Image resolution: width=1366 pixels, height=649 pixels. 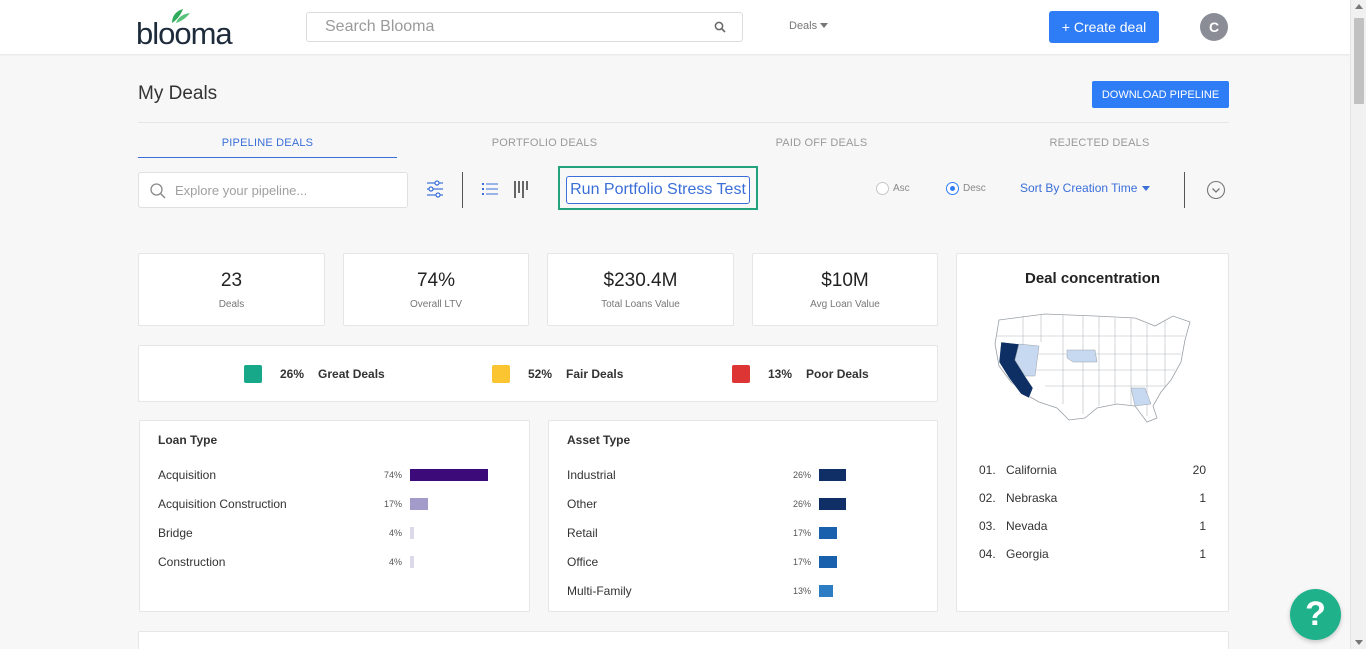 I want to click on tab-portfolio-deals: PORTFOLIO DEALS, so click(x=544, y=143).